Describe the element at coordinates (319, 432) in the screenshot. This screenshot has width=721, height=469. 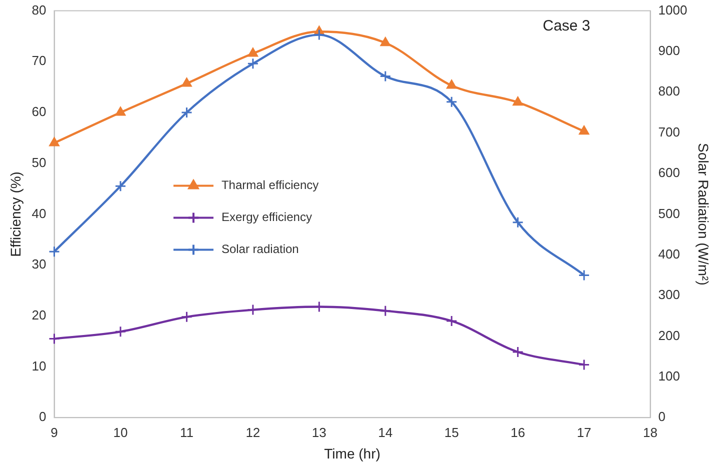
I see `x-tick-label: 13` at that location.